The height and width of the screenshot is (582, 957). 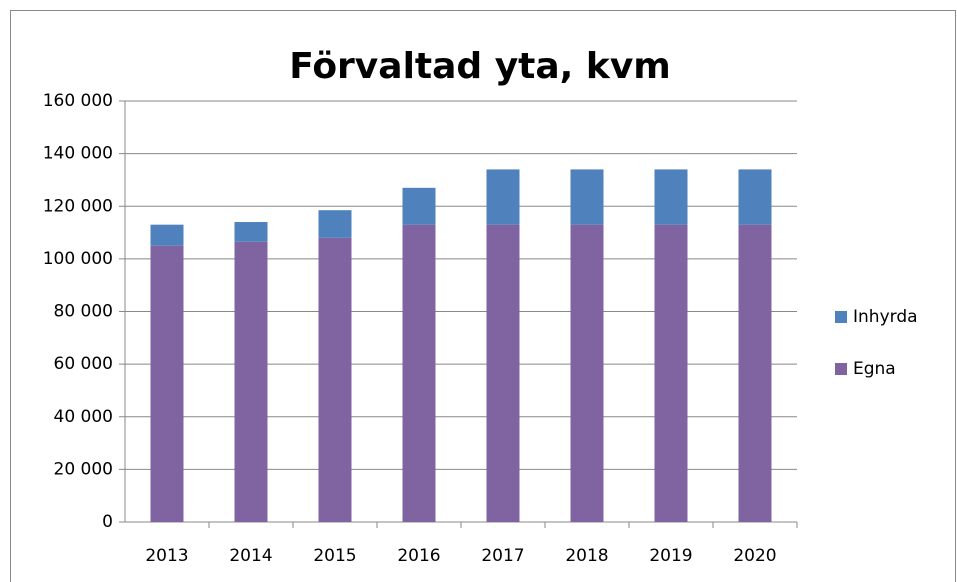 What do you see at coordinates (83, 417) in the screenshot?
I see `y-tick-label: 40 000` at bounding box center [83, 417].